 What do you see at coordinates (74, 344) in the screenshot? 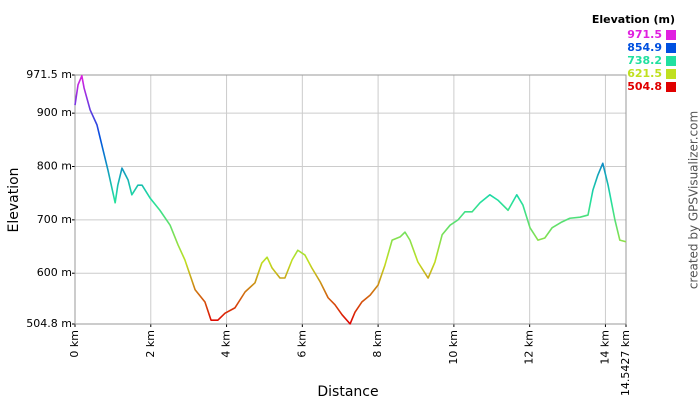
I see `x-tick-label: 0 km` at bounding box center [74, 344].